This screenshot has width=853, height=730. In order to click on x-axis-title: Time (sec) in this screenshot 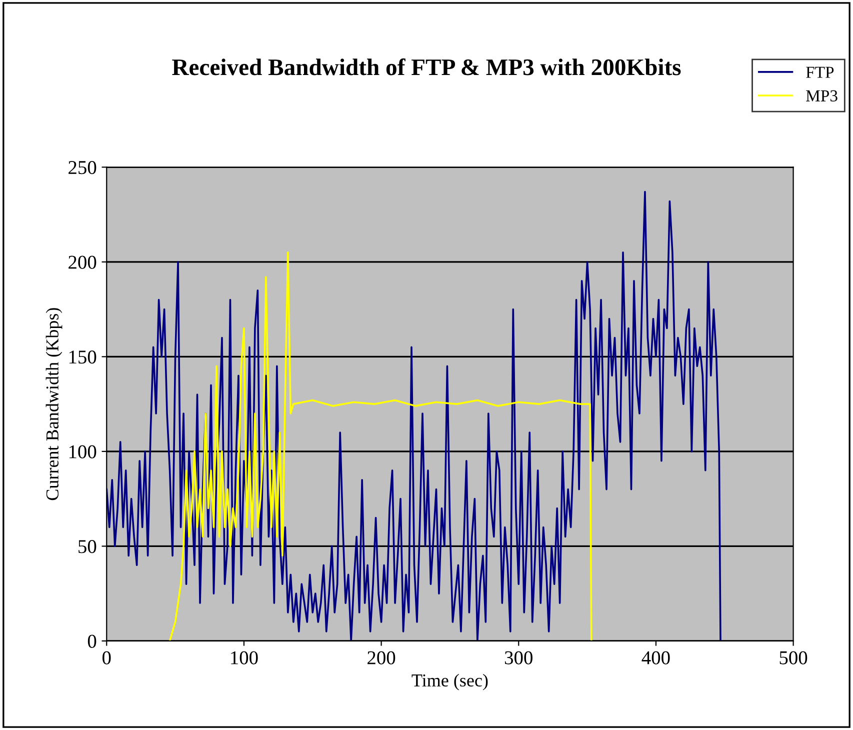, I will do `click(450, 682)`.